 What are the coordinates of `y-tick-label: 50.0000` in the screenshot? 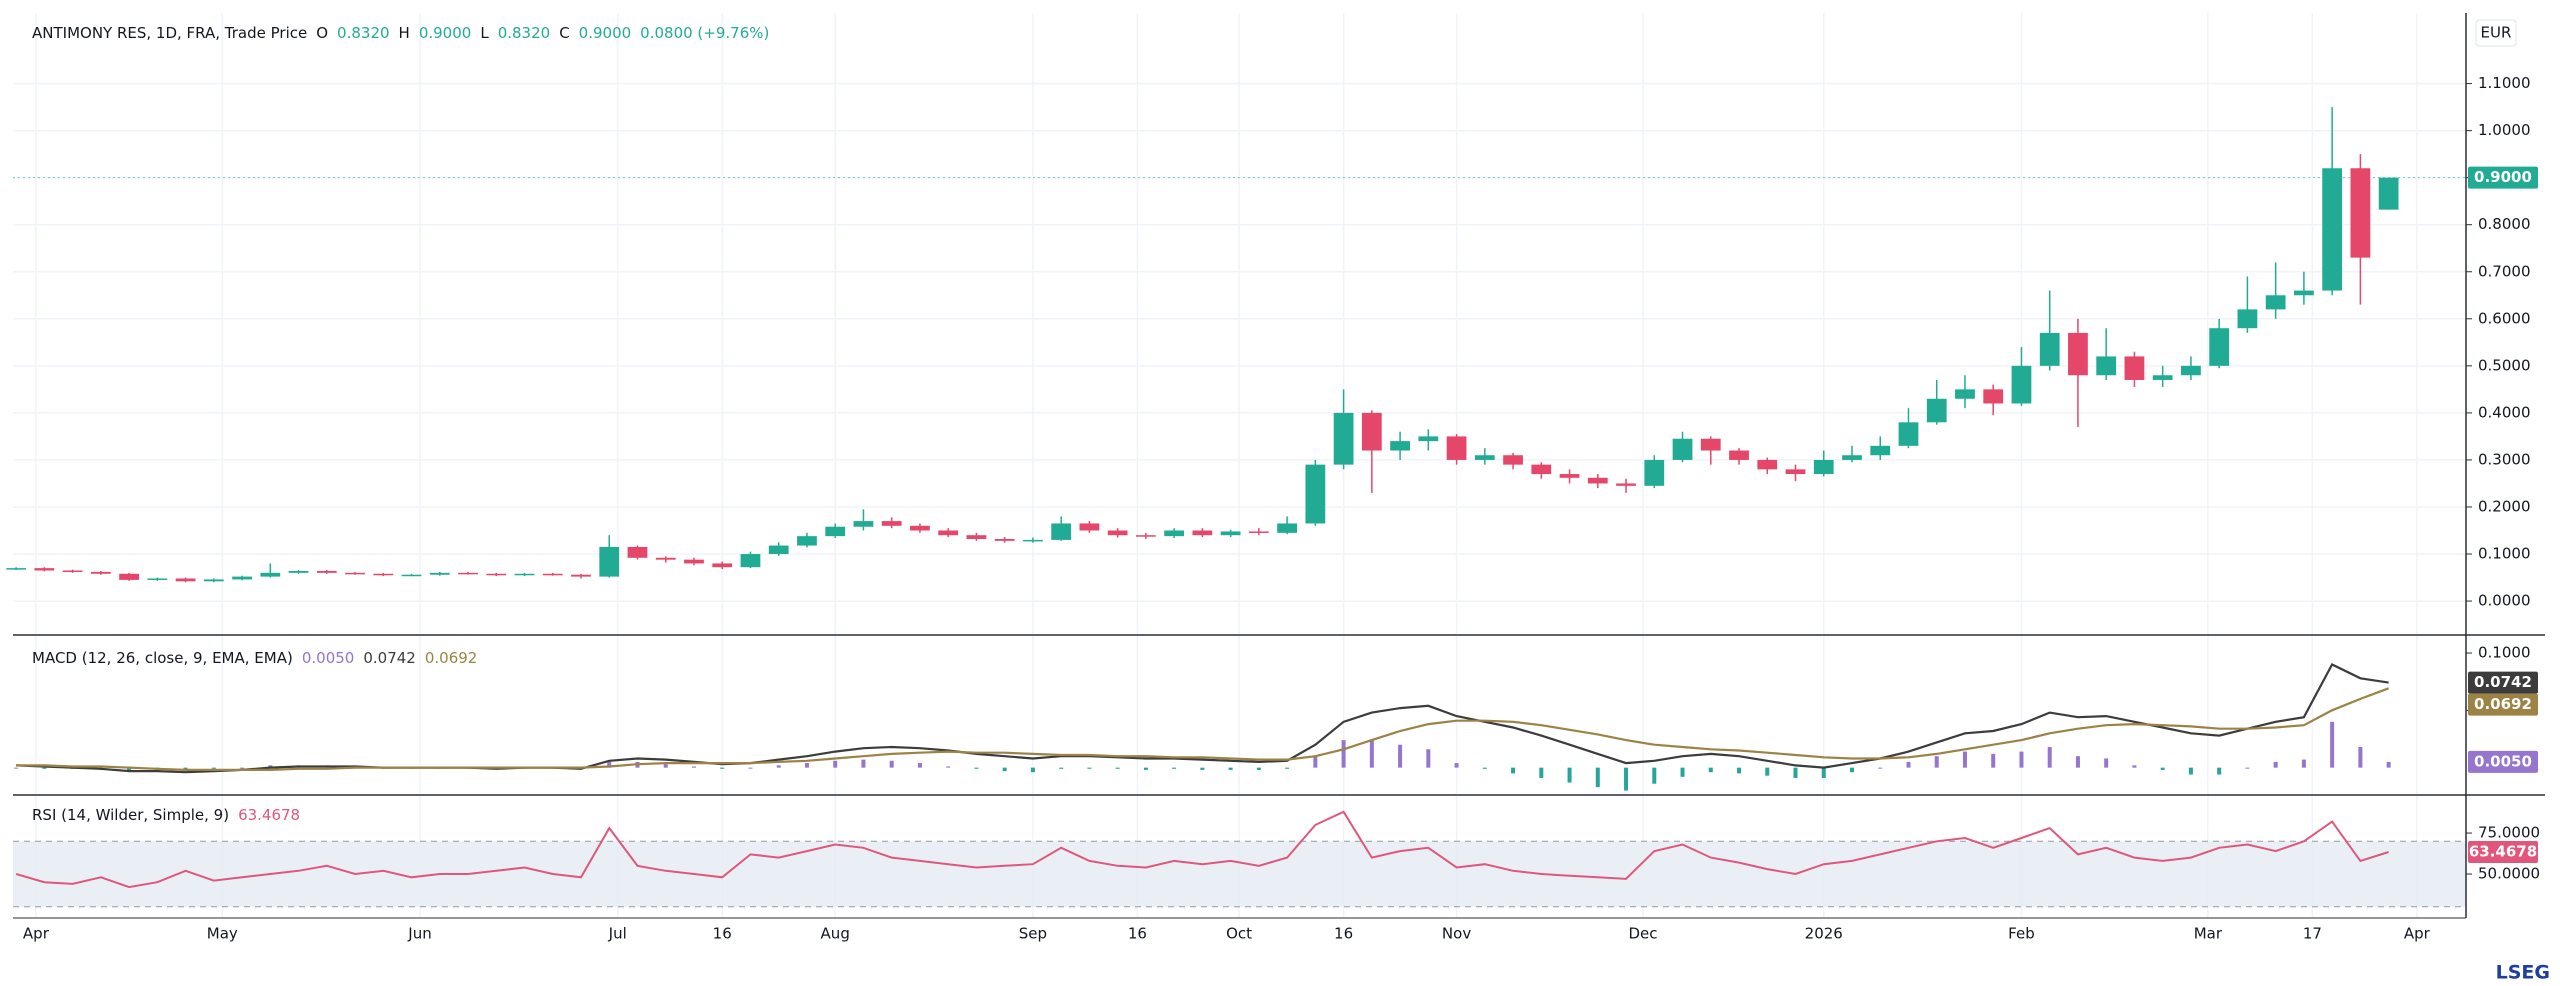 It's located at (2509, 874).